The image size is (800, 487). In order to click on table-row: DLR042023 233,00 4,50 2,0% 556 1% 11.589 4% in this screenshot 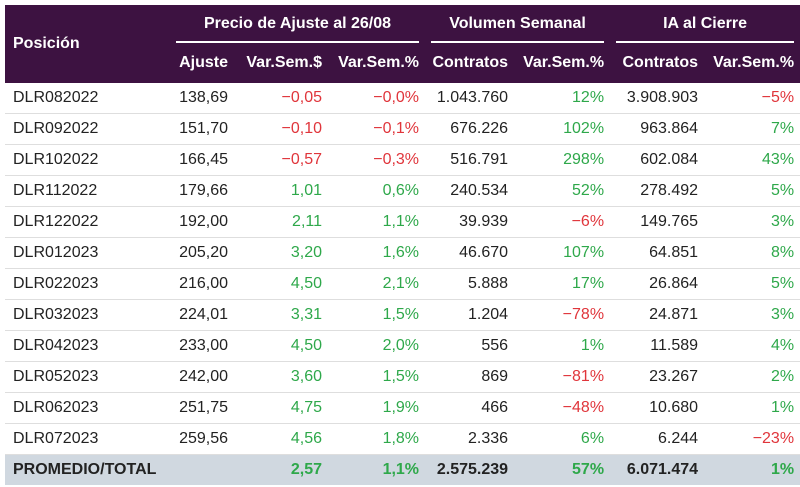, I will do `click(402, 346)`.